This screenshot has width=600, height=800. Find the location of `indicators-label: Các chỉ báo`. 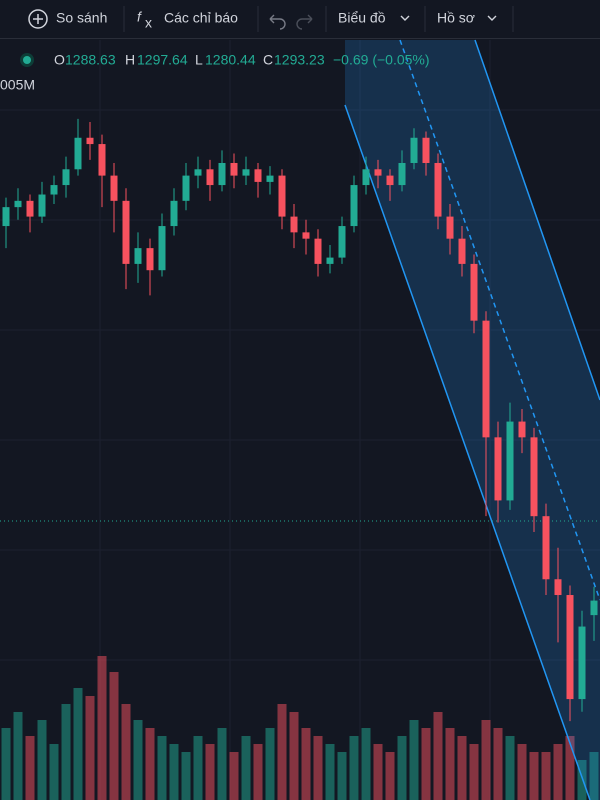

indicators-label: Các chỉ báo is located at coordinates (201, 18).